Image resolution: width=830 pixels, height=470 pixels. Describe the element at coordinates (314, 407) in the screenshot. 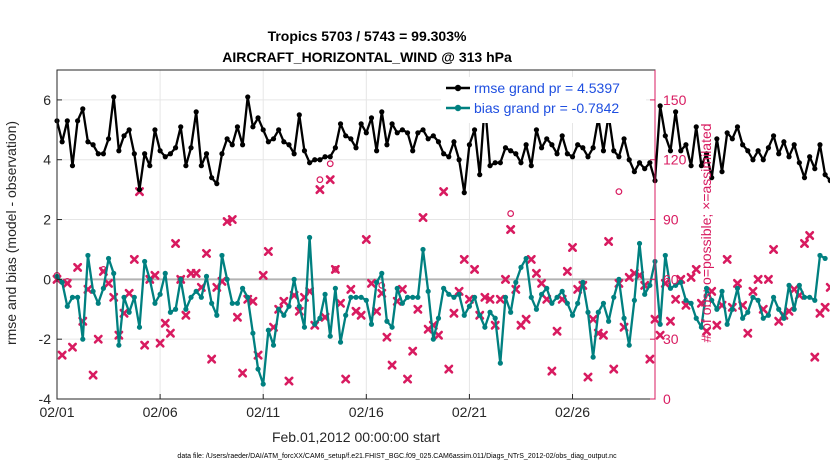

I see `x-axis: 02/01 02/06 02/11 02/16 02/21 02/26` at that location.